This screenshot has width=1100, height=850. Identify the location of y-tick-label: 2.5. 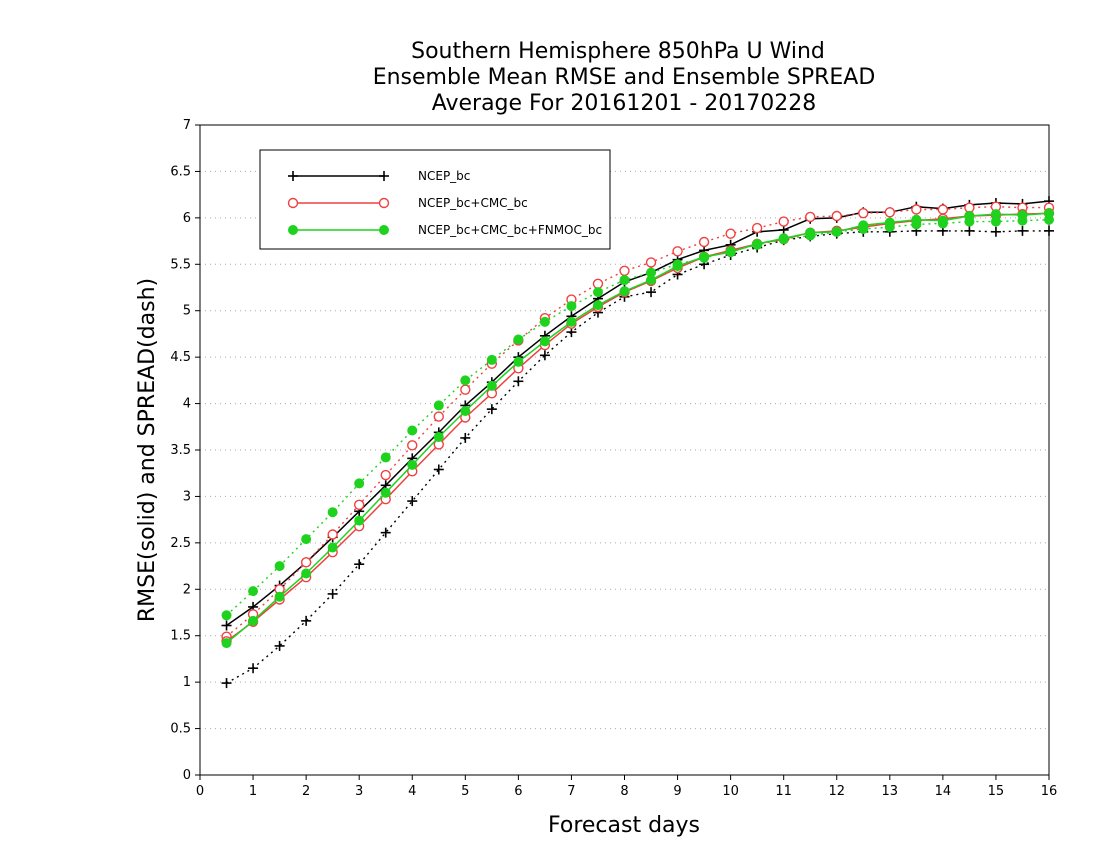
(180, 543).